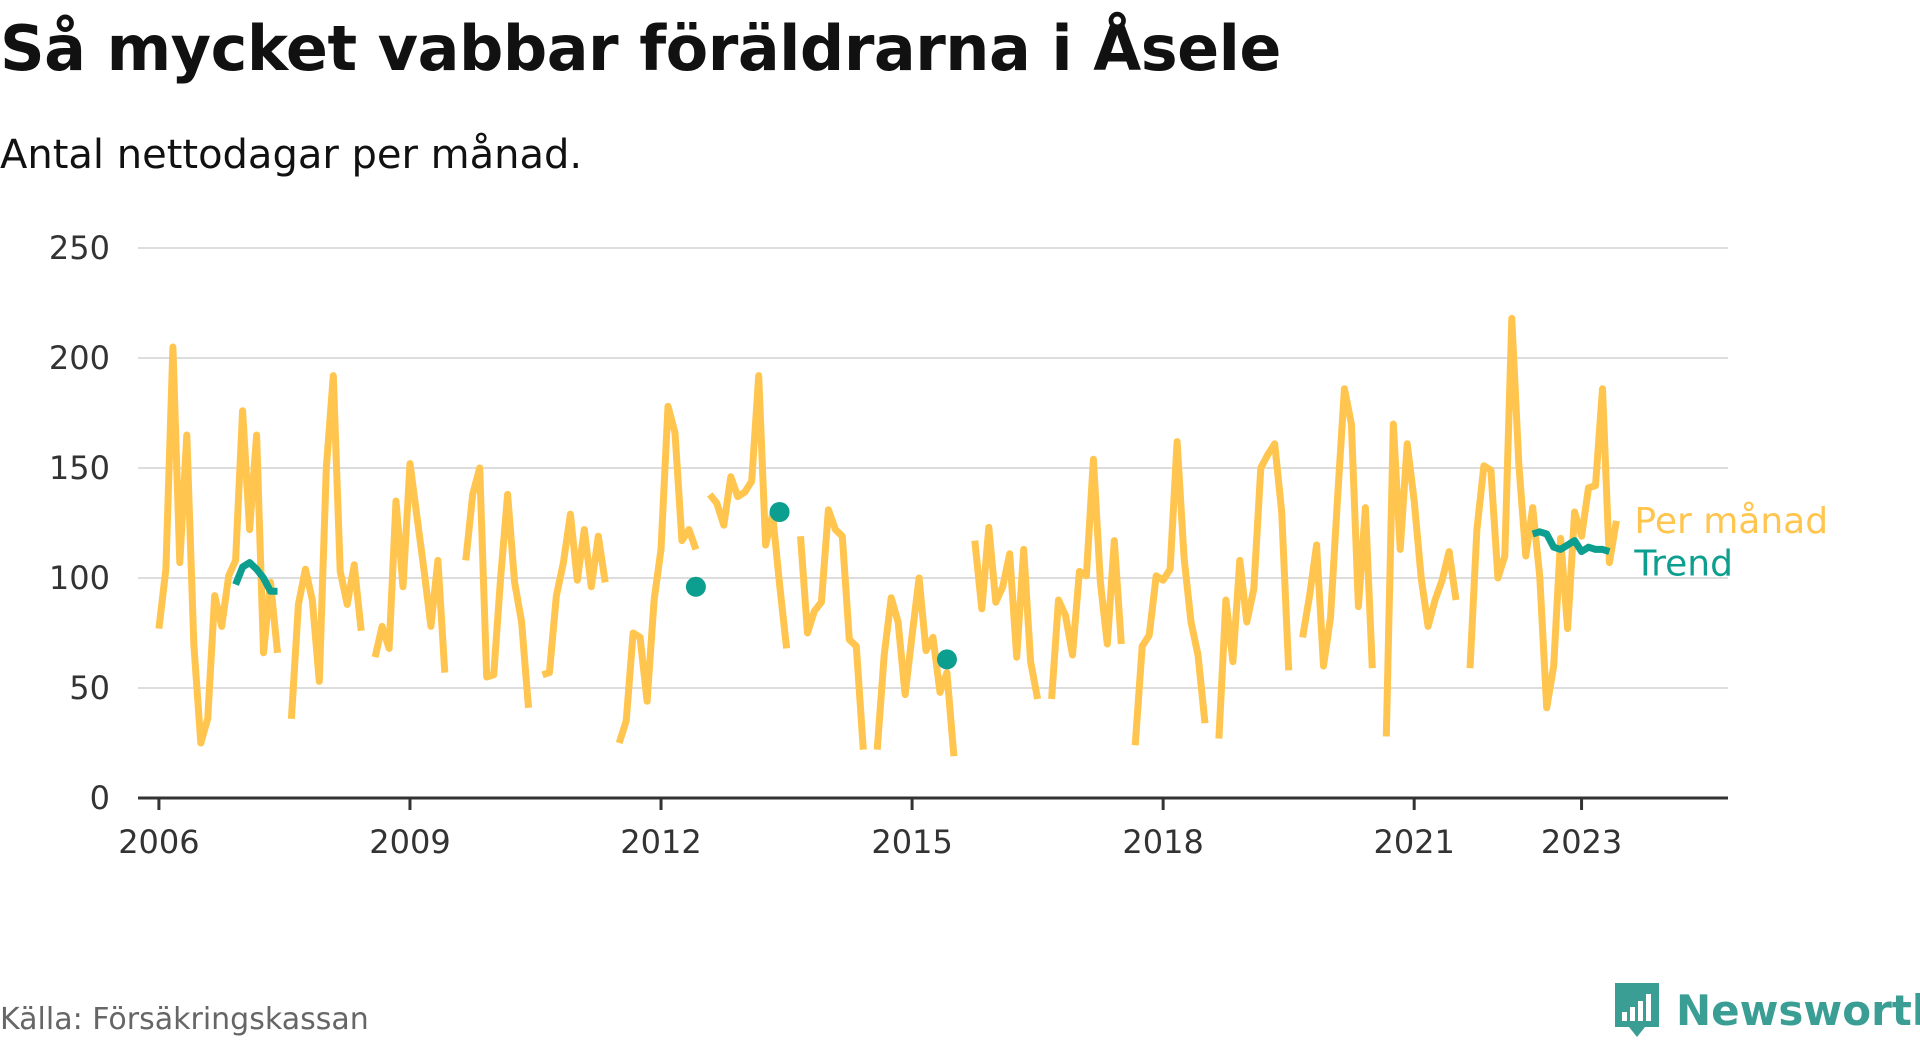 Image resolution: width=1920 pixels, height=1040 pixels. Describe the element at coordinates (79, 468) in the screenshot. I see `y-tick-label-150: 150` at that location.